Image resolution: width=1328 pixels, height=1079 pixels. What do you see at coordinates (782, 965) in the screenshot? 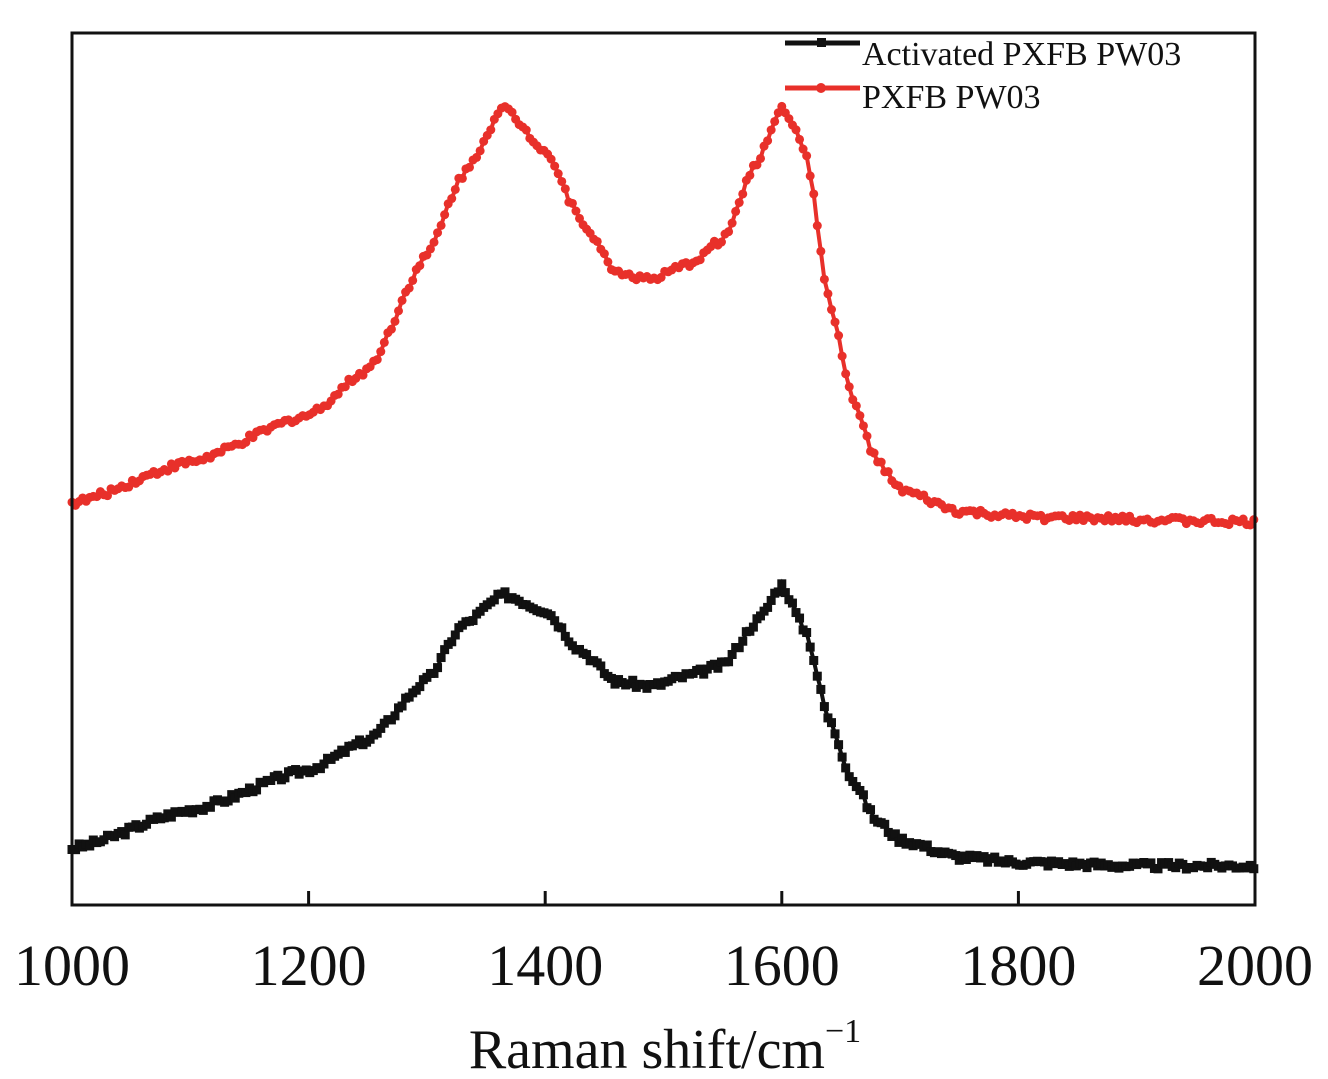
I see `x-tick-label: 1600` at bounding box center [782, 965].